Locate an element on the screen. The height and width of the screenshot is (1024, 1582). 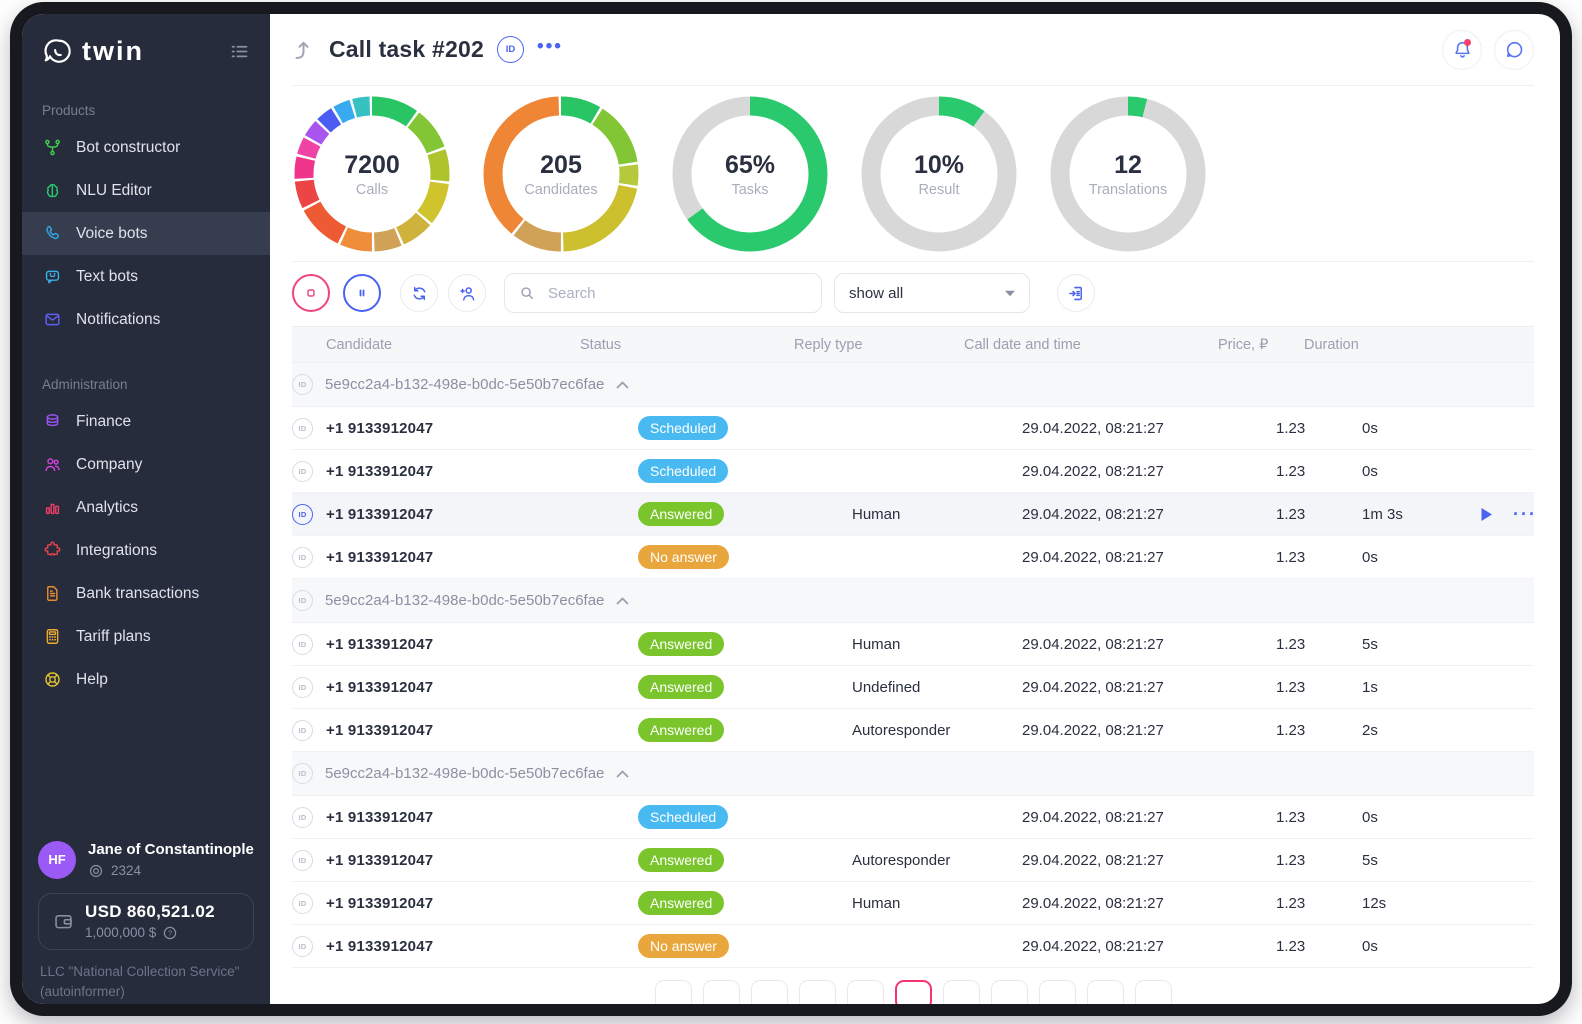
sidebar-item-integrations: Integrations is located at coordinates (146, 550).